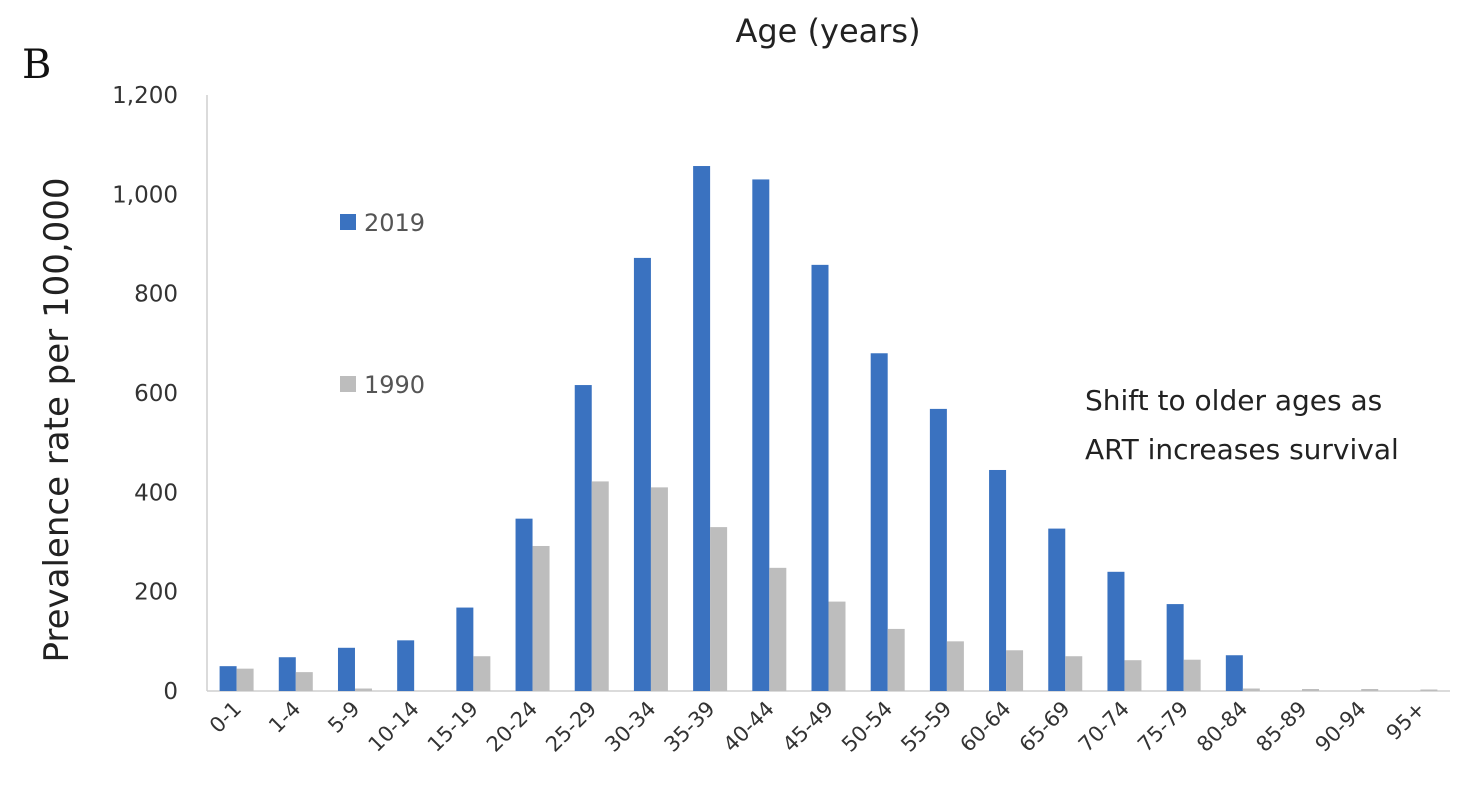 This screenshot has height=794, width=1457. I want to click on legend-item-2019: 2019, so click(382, 223).